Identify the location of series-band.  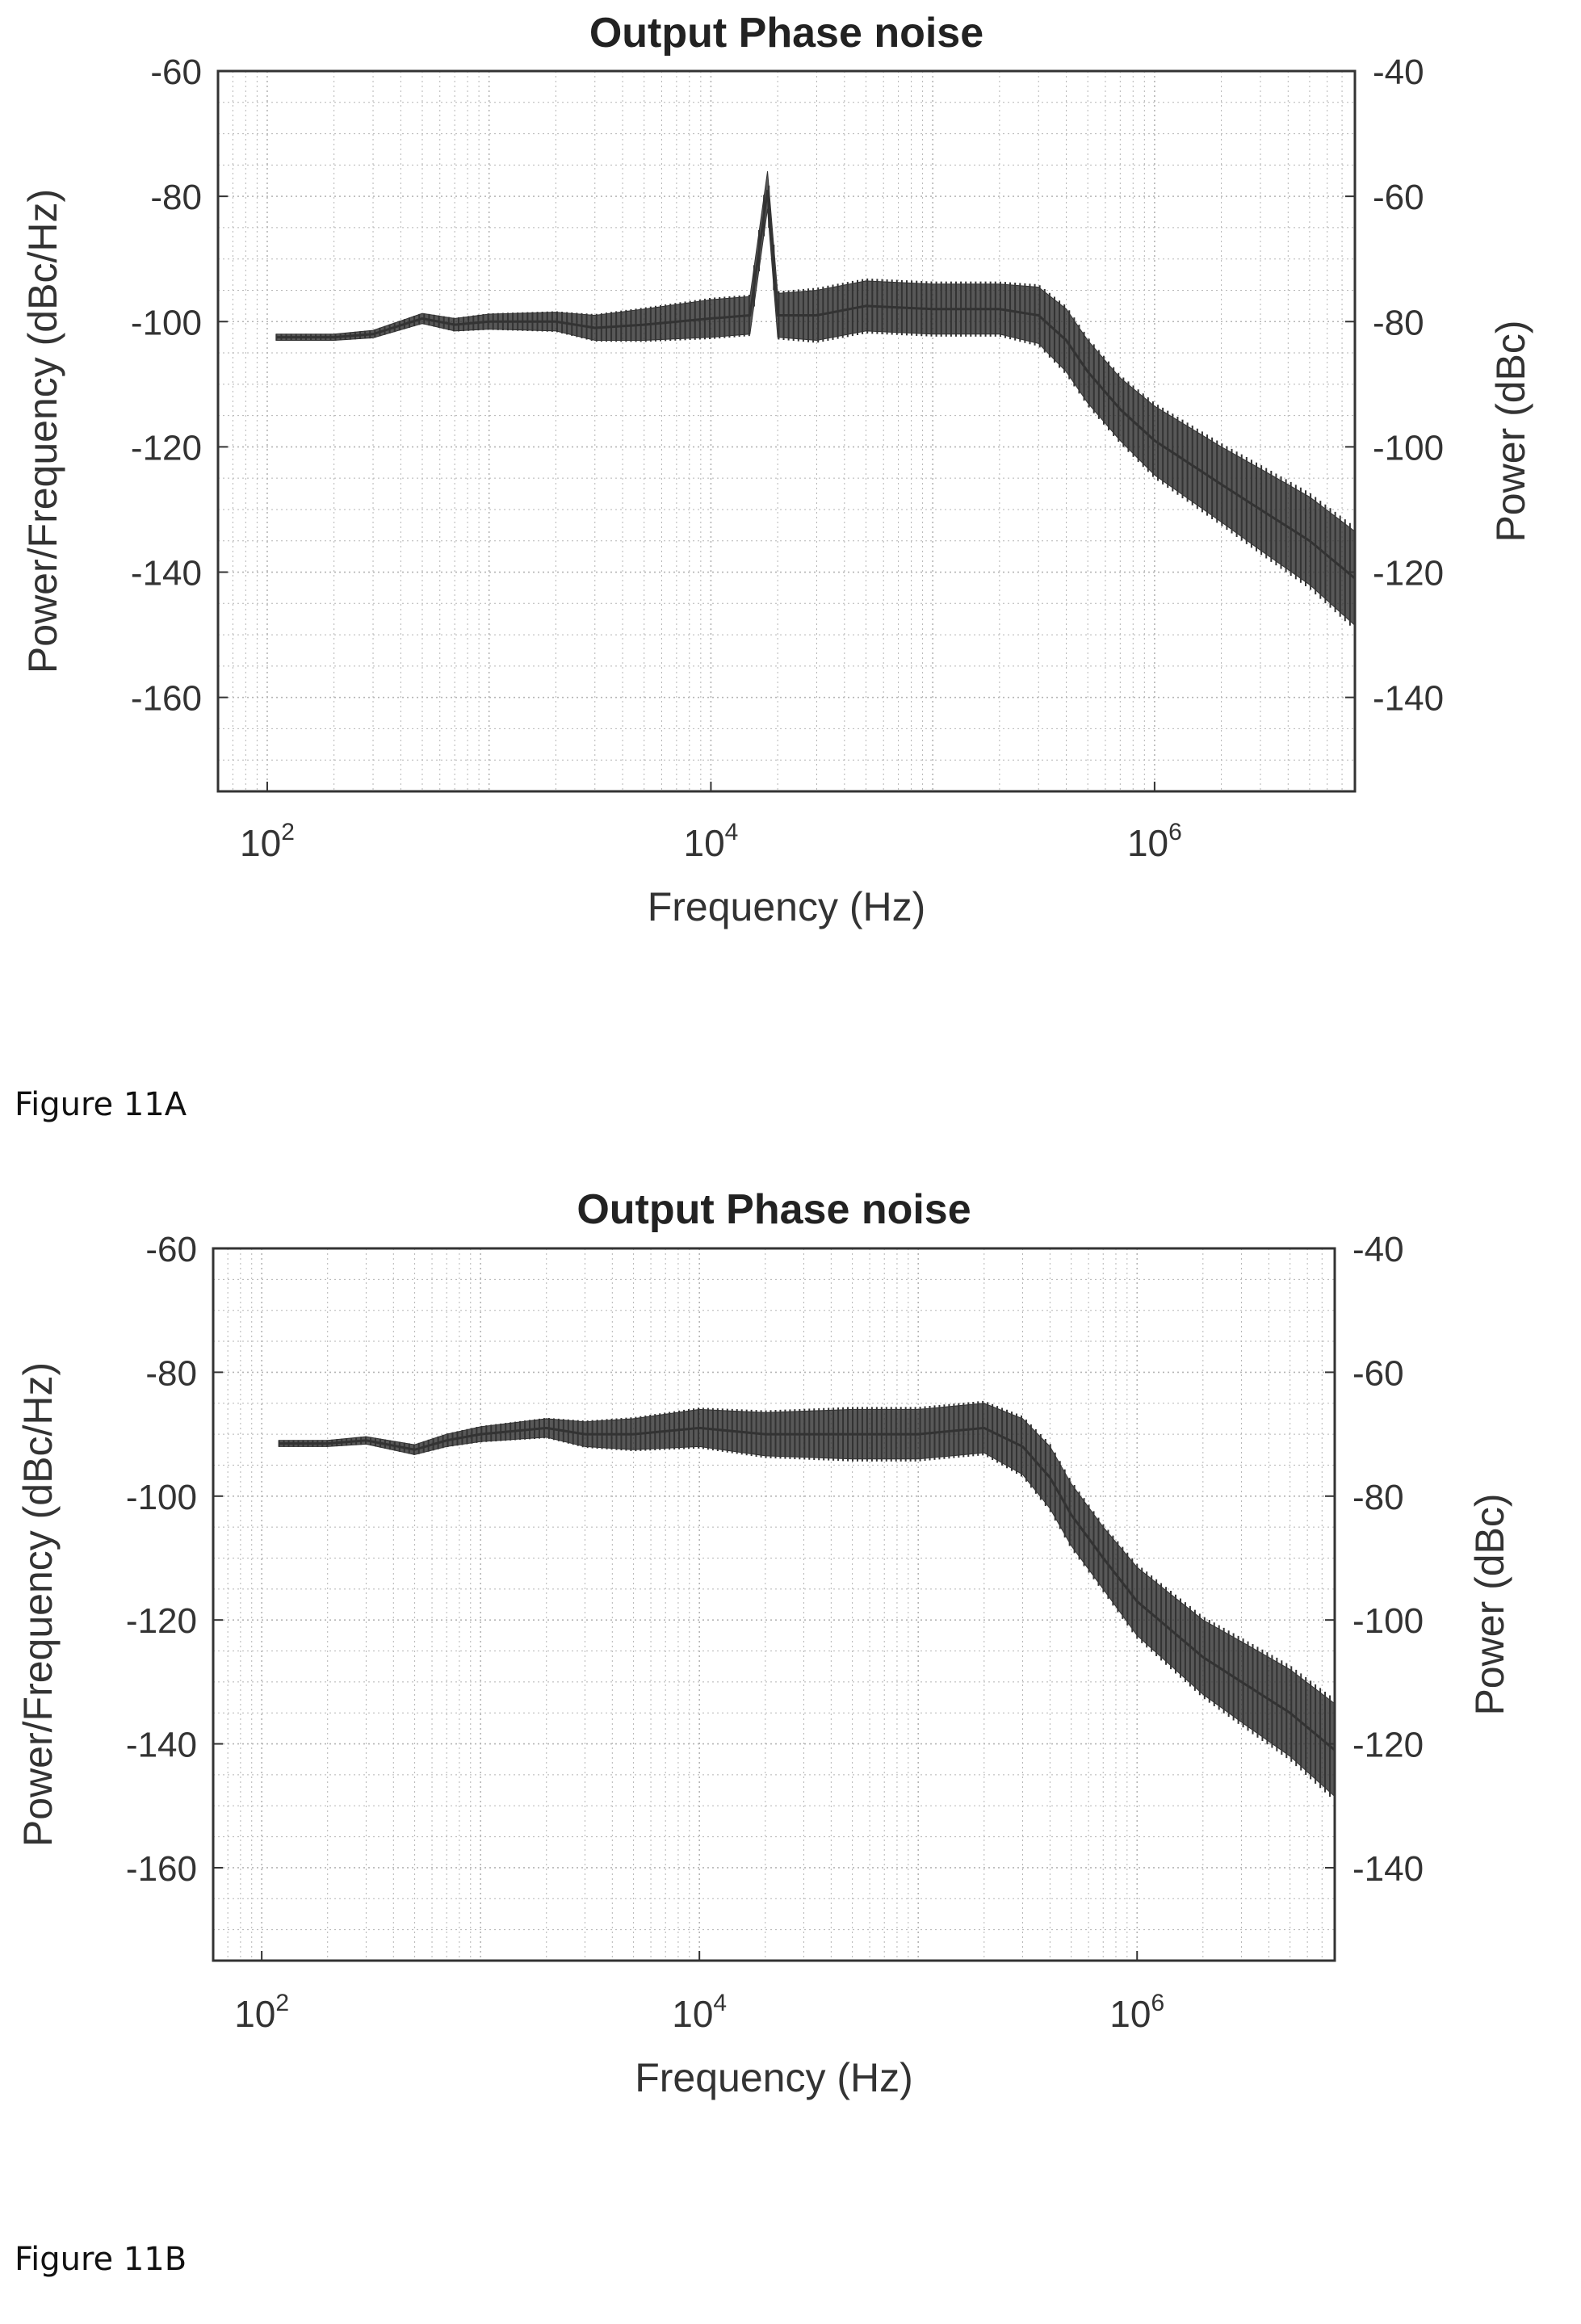
(815, 399).